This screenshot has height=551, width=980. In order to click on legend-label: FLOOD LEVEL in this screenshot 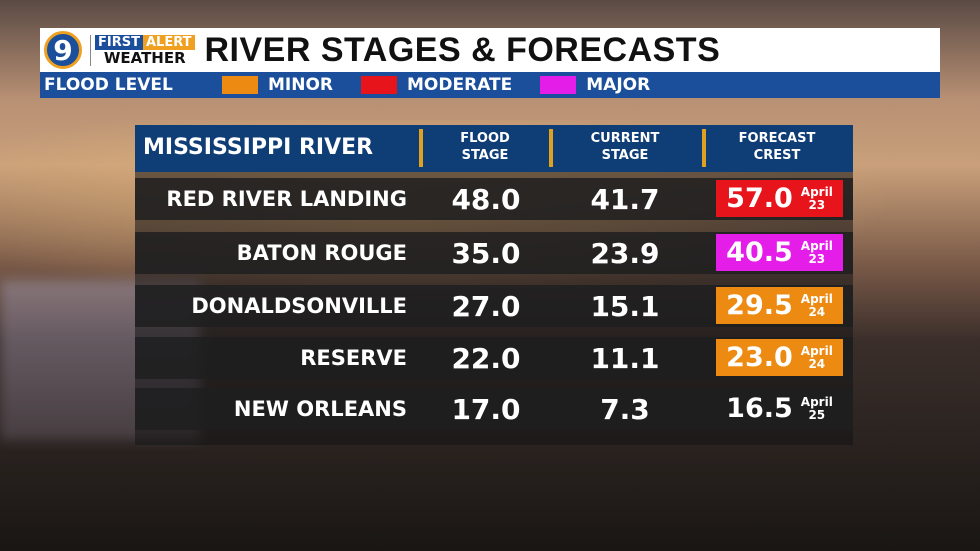, I will do `click(108, 85)`.